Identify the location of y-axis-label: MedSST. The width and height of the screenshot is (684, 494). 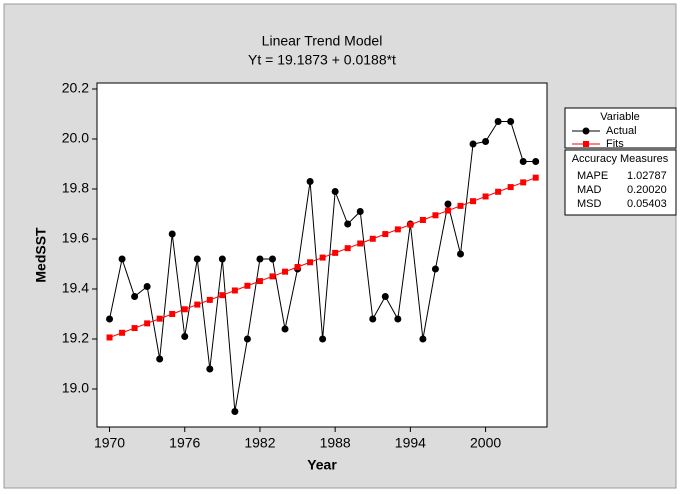
(41, 255).